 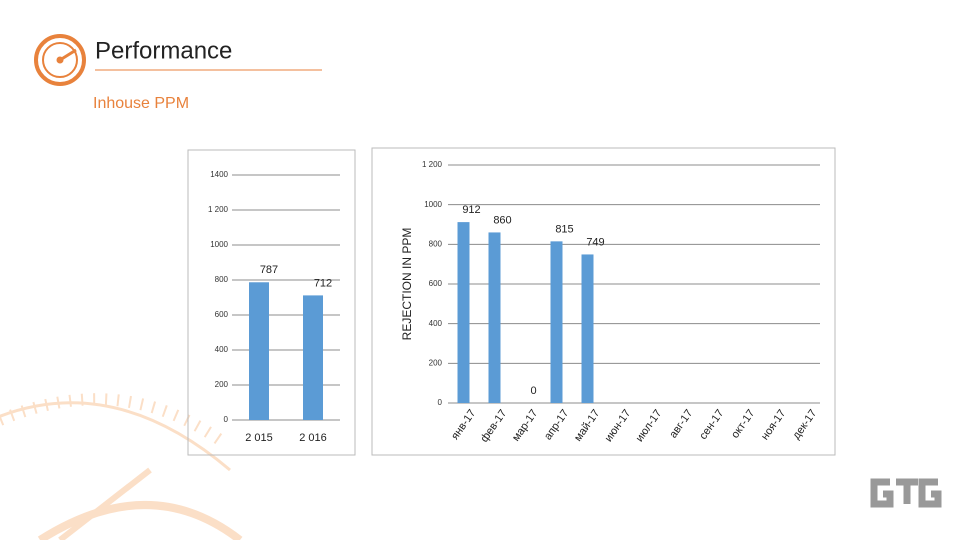 I want to click on decor-gauge, so click(x=121, y=466).